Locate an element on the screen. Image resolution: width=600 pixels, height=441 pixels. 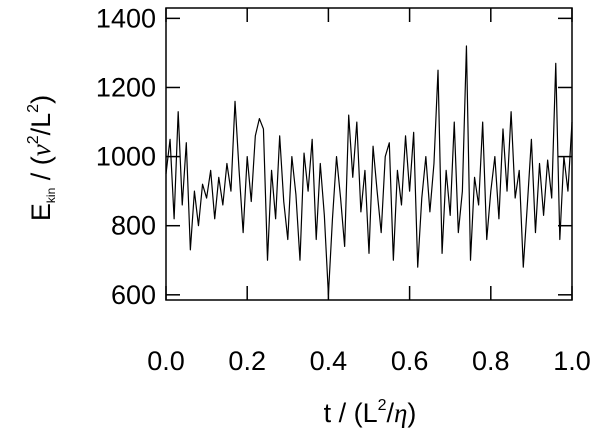
x-tick-label: 0.6 is located at coordinates (410, 361).